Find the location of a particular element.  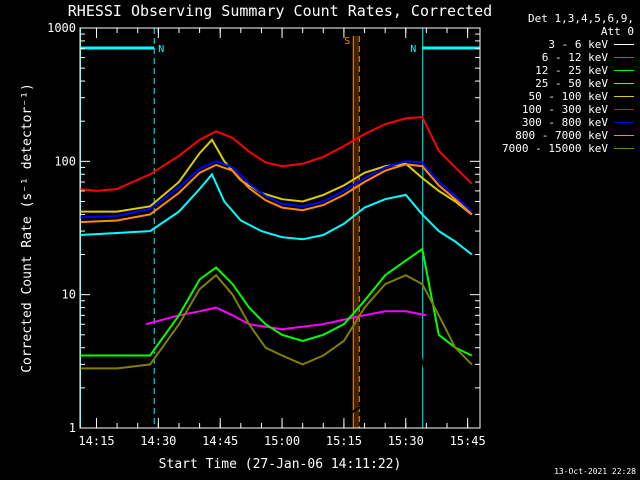

x-tick-label-5: 15:30 is located at coordinates (406, 441).